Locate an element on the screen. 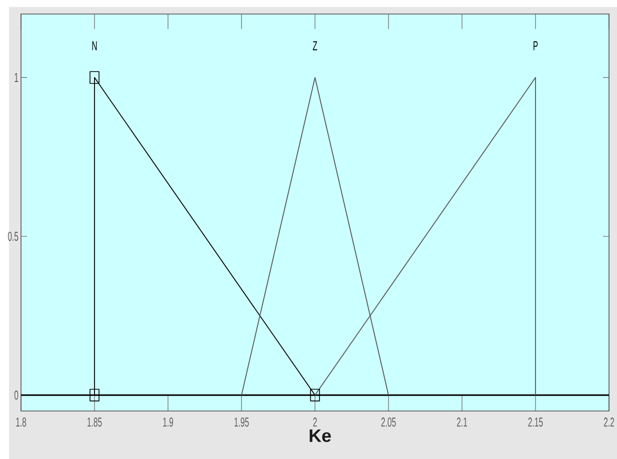 This screenshot has height=459, width=617. y-tick-label: 1 is located at coordinates (16, 77).